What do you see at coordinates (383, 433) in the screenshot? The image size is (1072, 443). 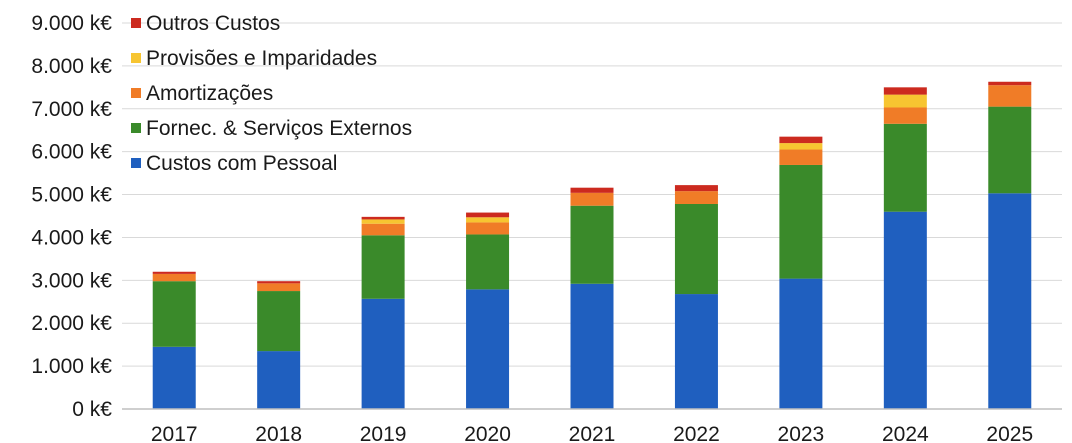 I see `x-tick-label: 2019` at bounding box center [383, 433].